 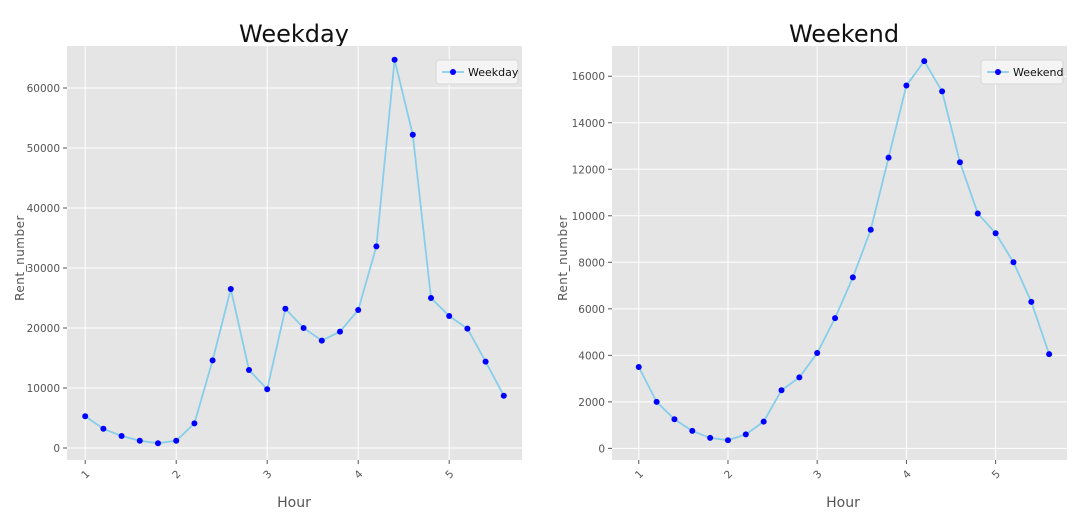 I want to click on chart-title: Weekend, so click(x=844, y=34).